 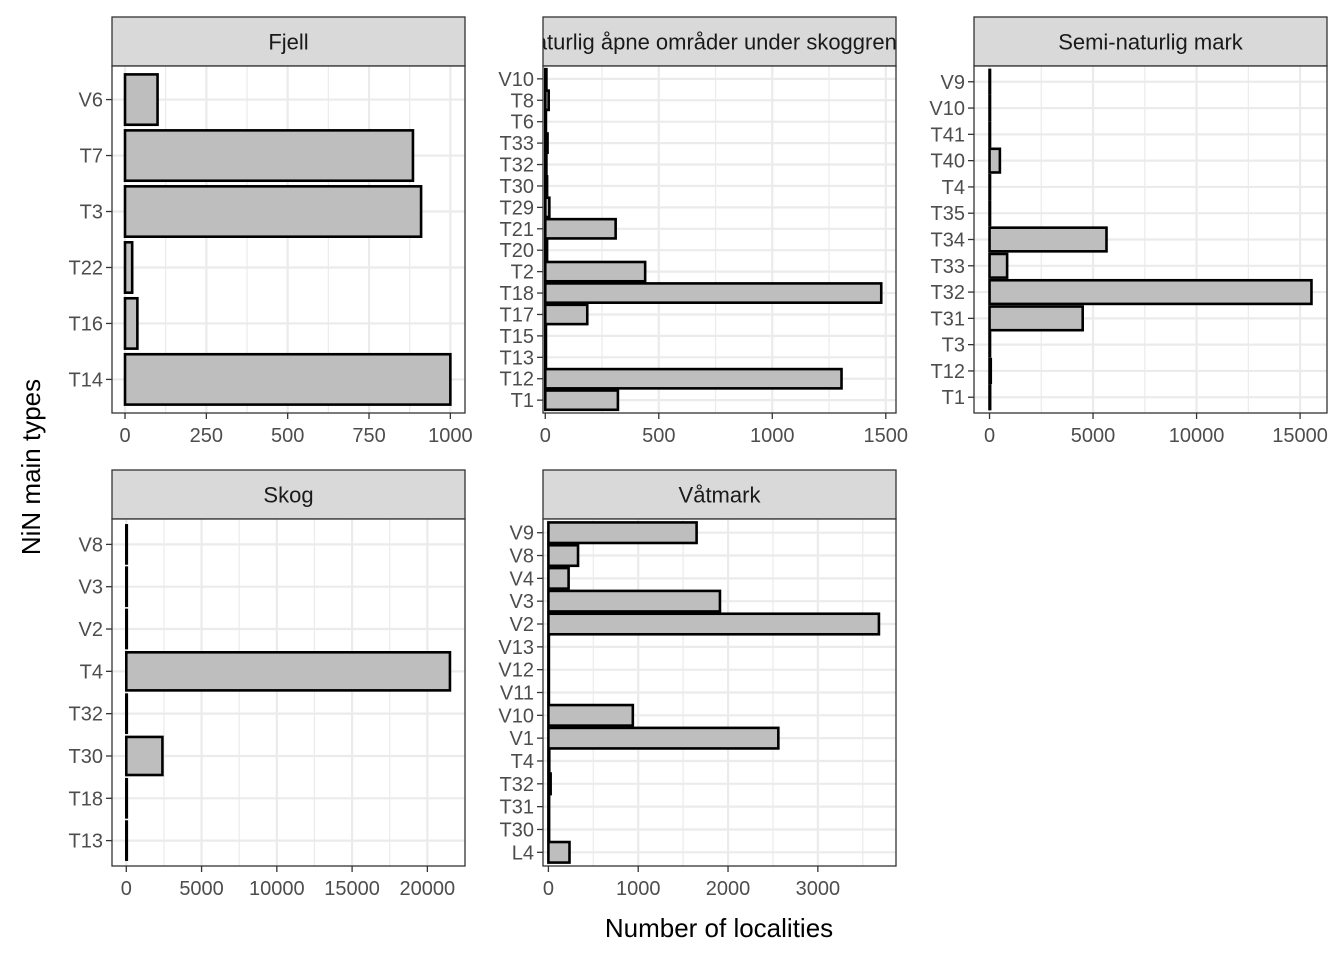 What do you see at coordinates (86, 380) in the screenshot?
I see `y-tick-label: T14` at bounding box center [86, 380].